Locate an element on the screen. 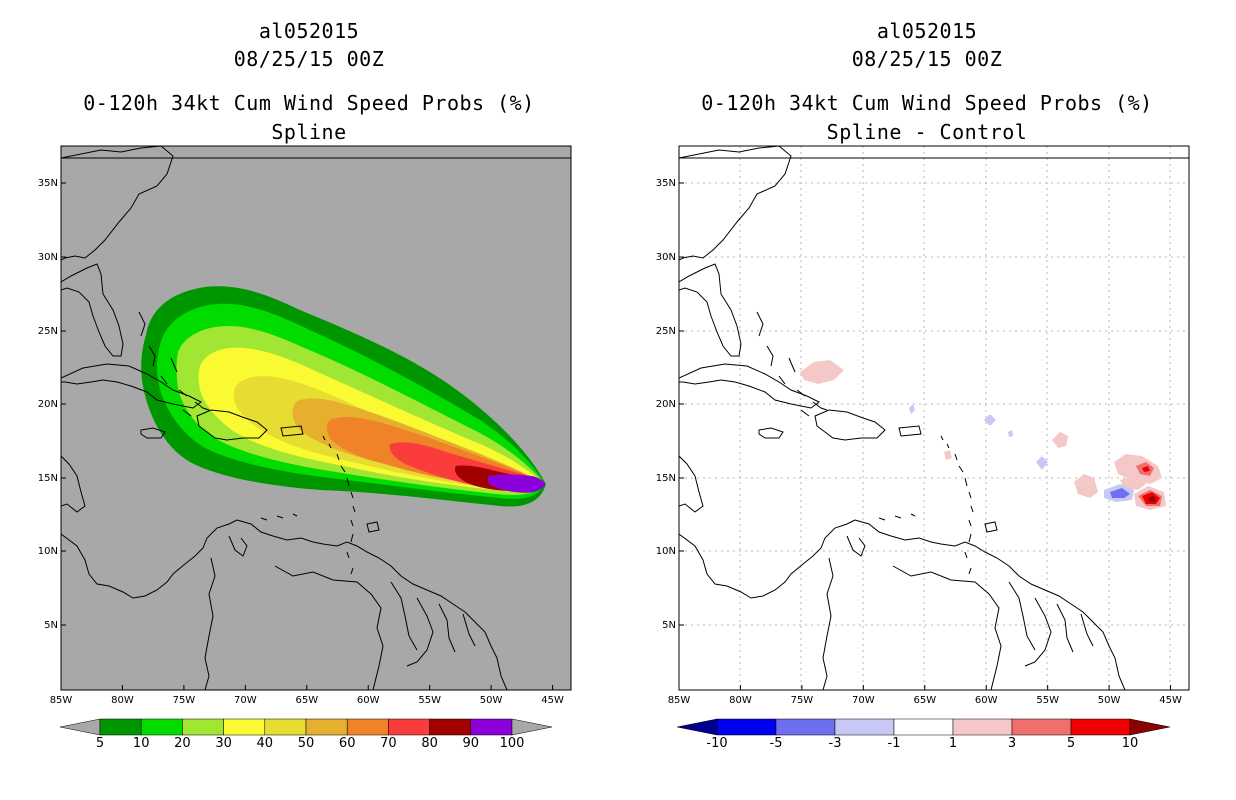  right-subtitle: Spline - Control is located at coordinates (927, 132).